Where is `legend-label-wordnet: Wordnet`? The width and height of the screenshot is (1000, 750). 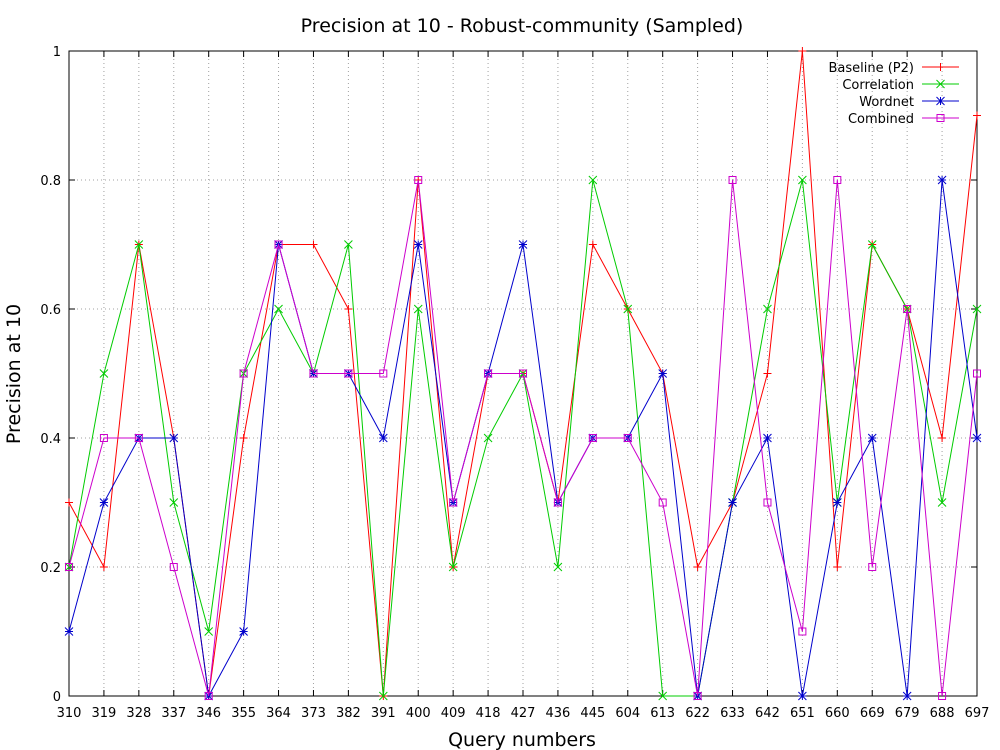
legend-label-wordnet: Wordnet is located at coordinates (886, 102).